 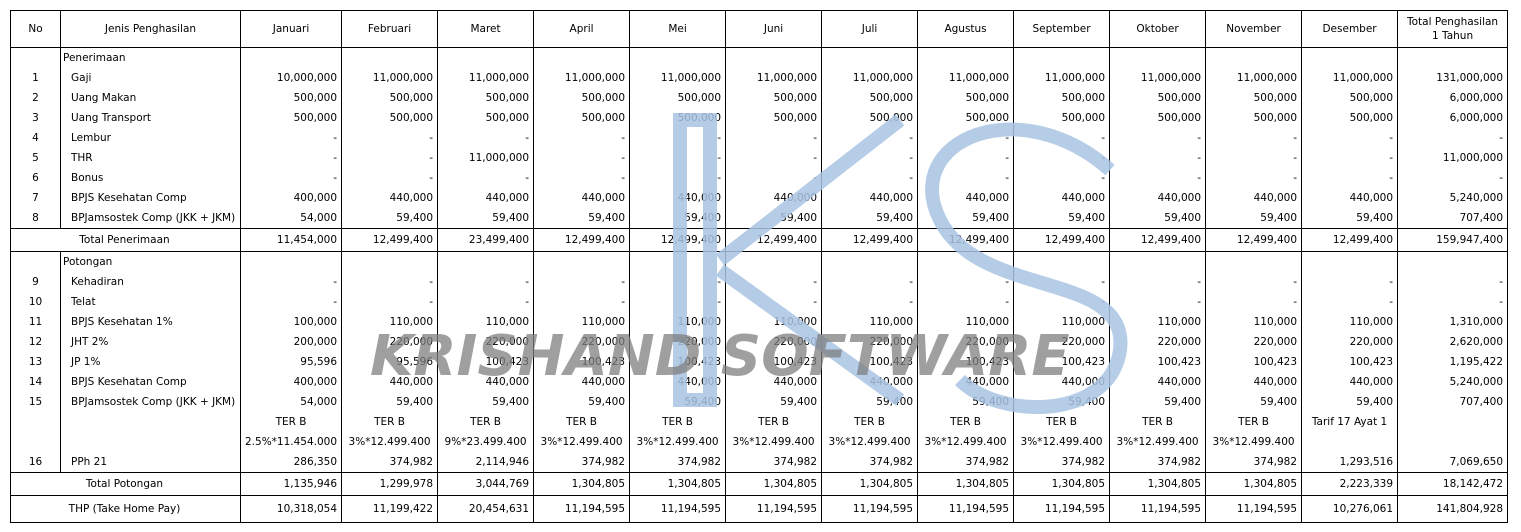 I want to click on header-month-mei: Mei, so click(x=677, y=29).